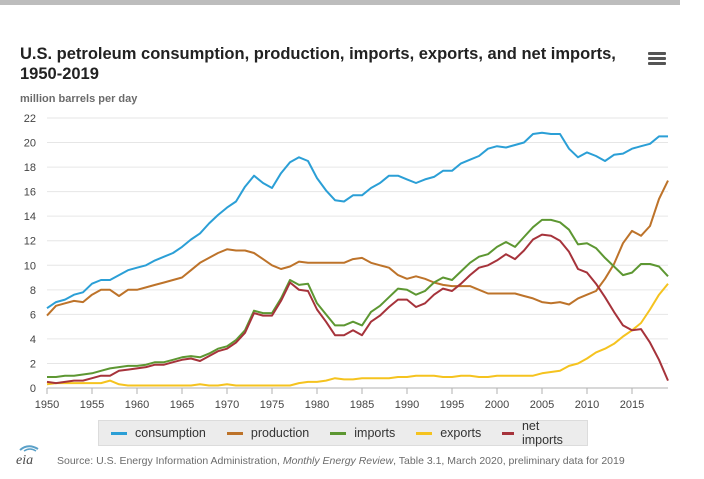  Describe the element at coordinates (461, 433) in the screenshot. I see `legend-label: exports` at that location.